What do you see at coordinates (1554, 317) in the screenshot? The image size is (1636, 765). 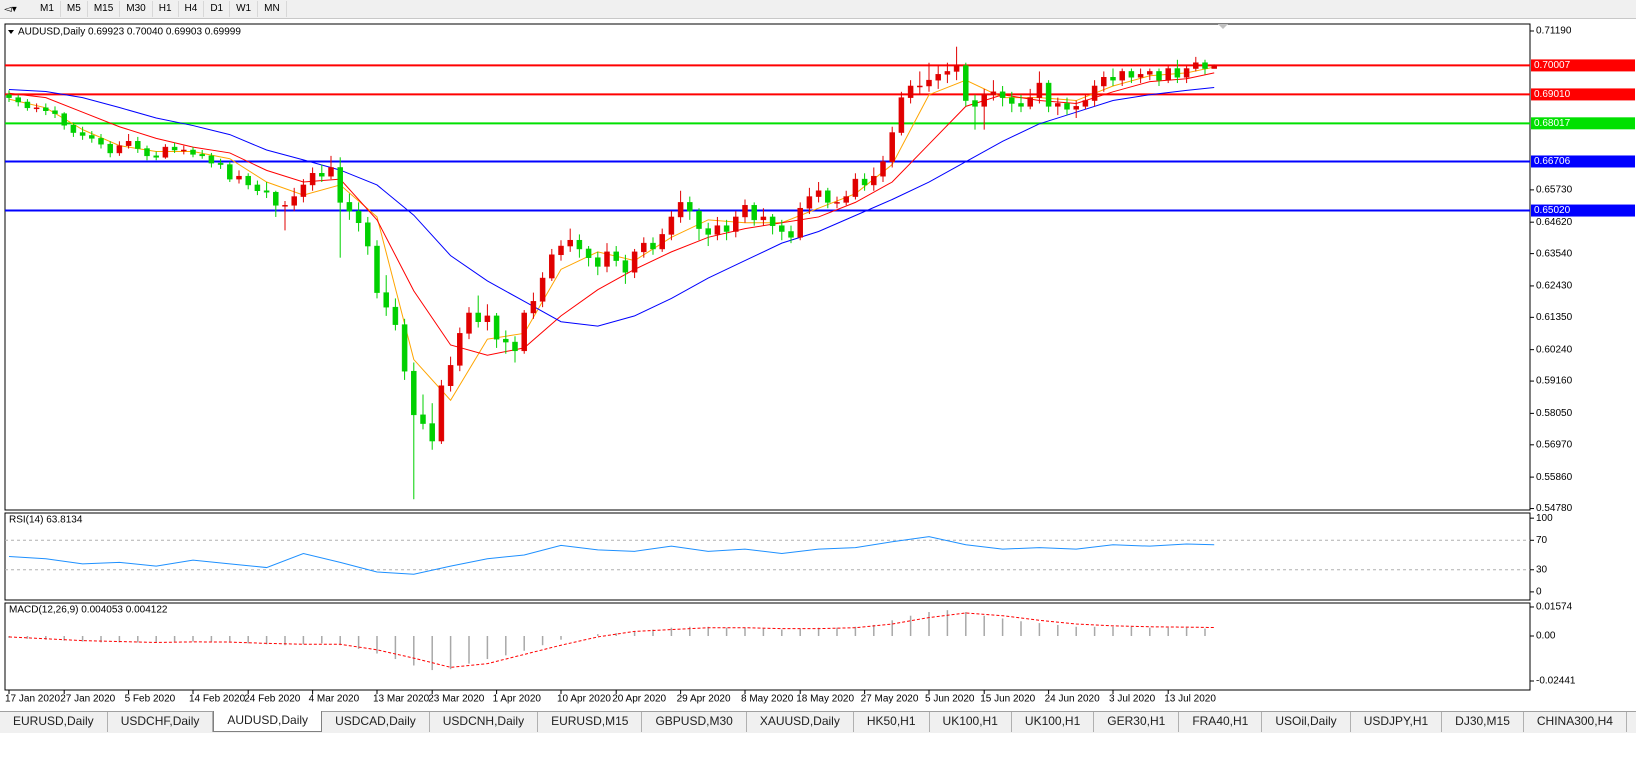 I see `y-tick-label: 0.61350` at bounding box center [1554, 317].